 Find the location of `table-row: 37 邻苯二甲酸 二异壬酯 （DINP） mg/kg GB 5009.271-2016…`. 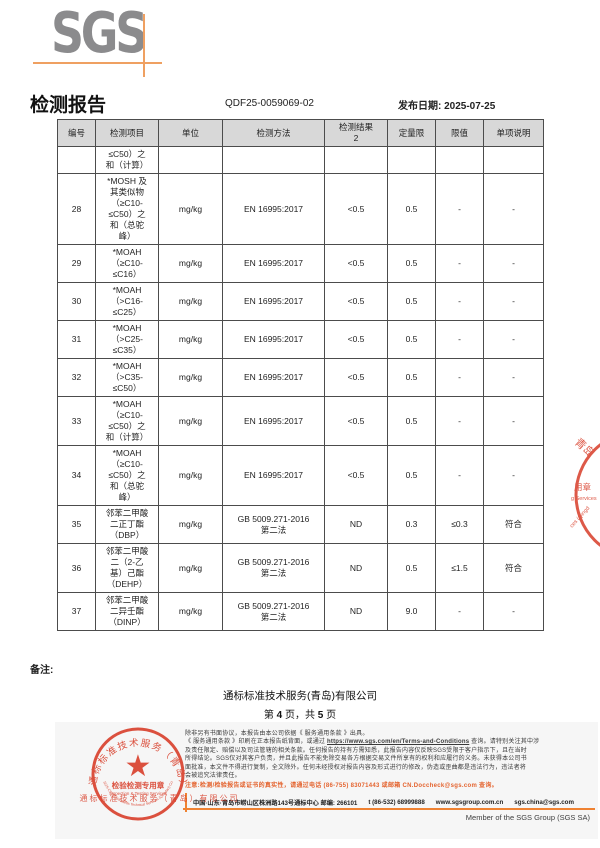

table-row: 37 邻苯二甲酸 二异壬酯 （DINP） mg/kg GB 5009.271-2016… is located at coordinates (300, 611).